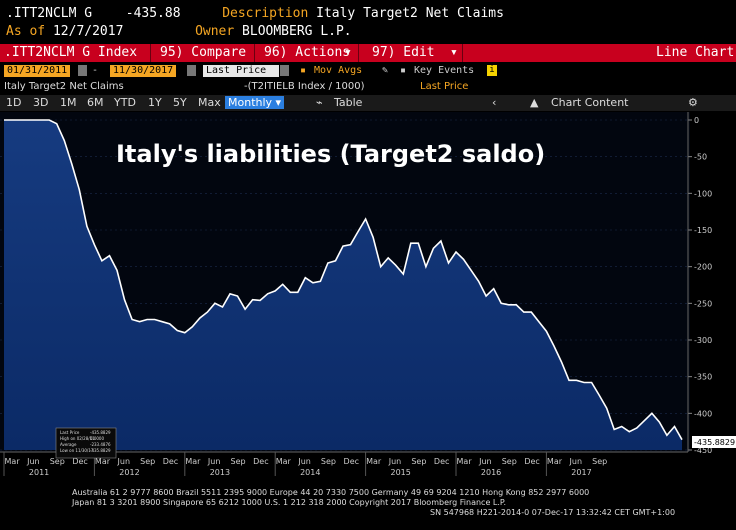  I want to click on chart-title: Italy's liabilities (Target2 saldo), so click(330, 154).